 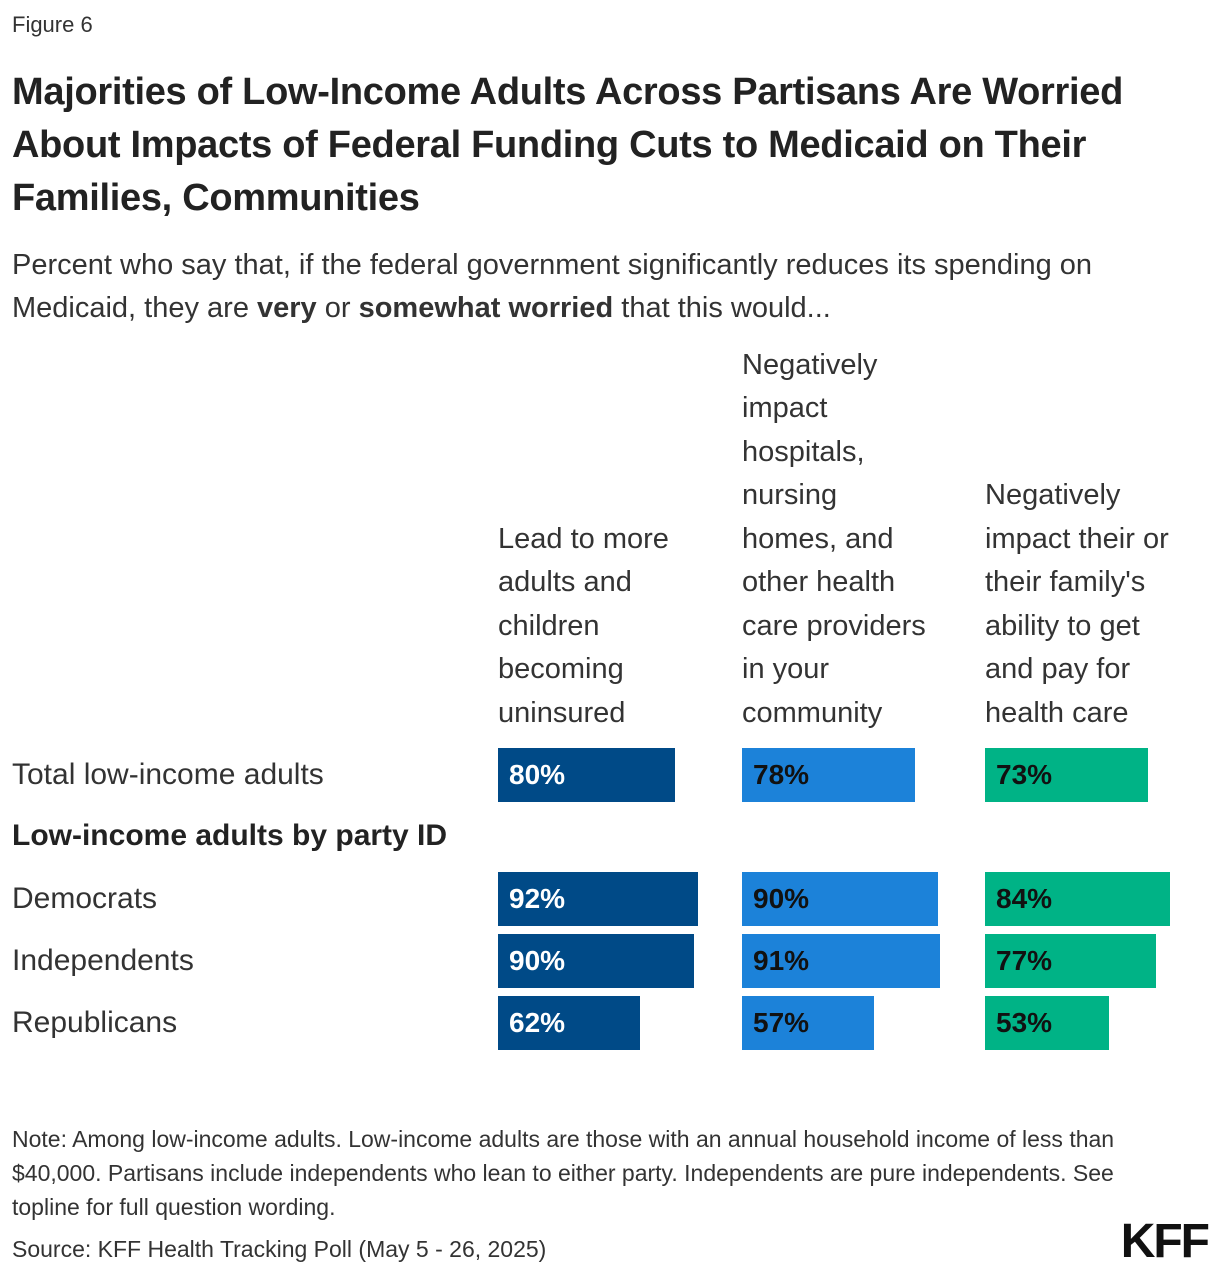 I want to click on bar-value-label: 80%, so click(x=537, y=774).